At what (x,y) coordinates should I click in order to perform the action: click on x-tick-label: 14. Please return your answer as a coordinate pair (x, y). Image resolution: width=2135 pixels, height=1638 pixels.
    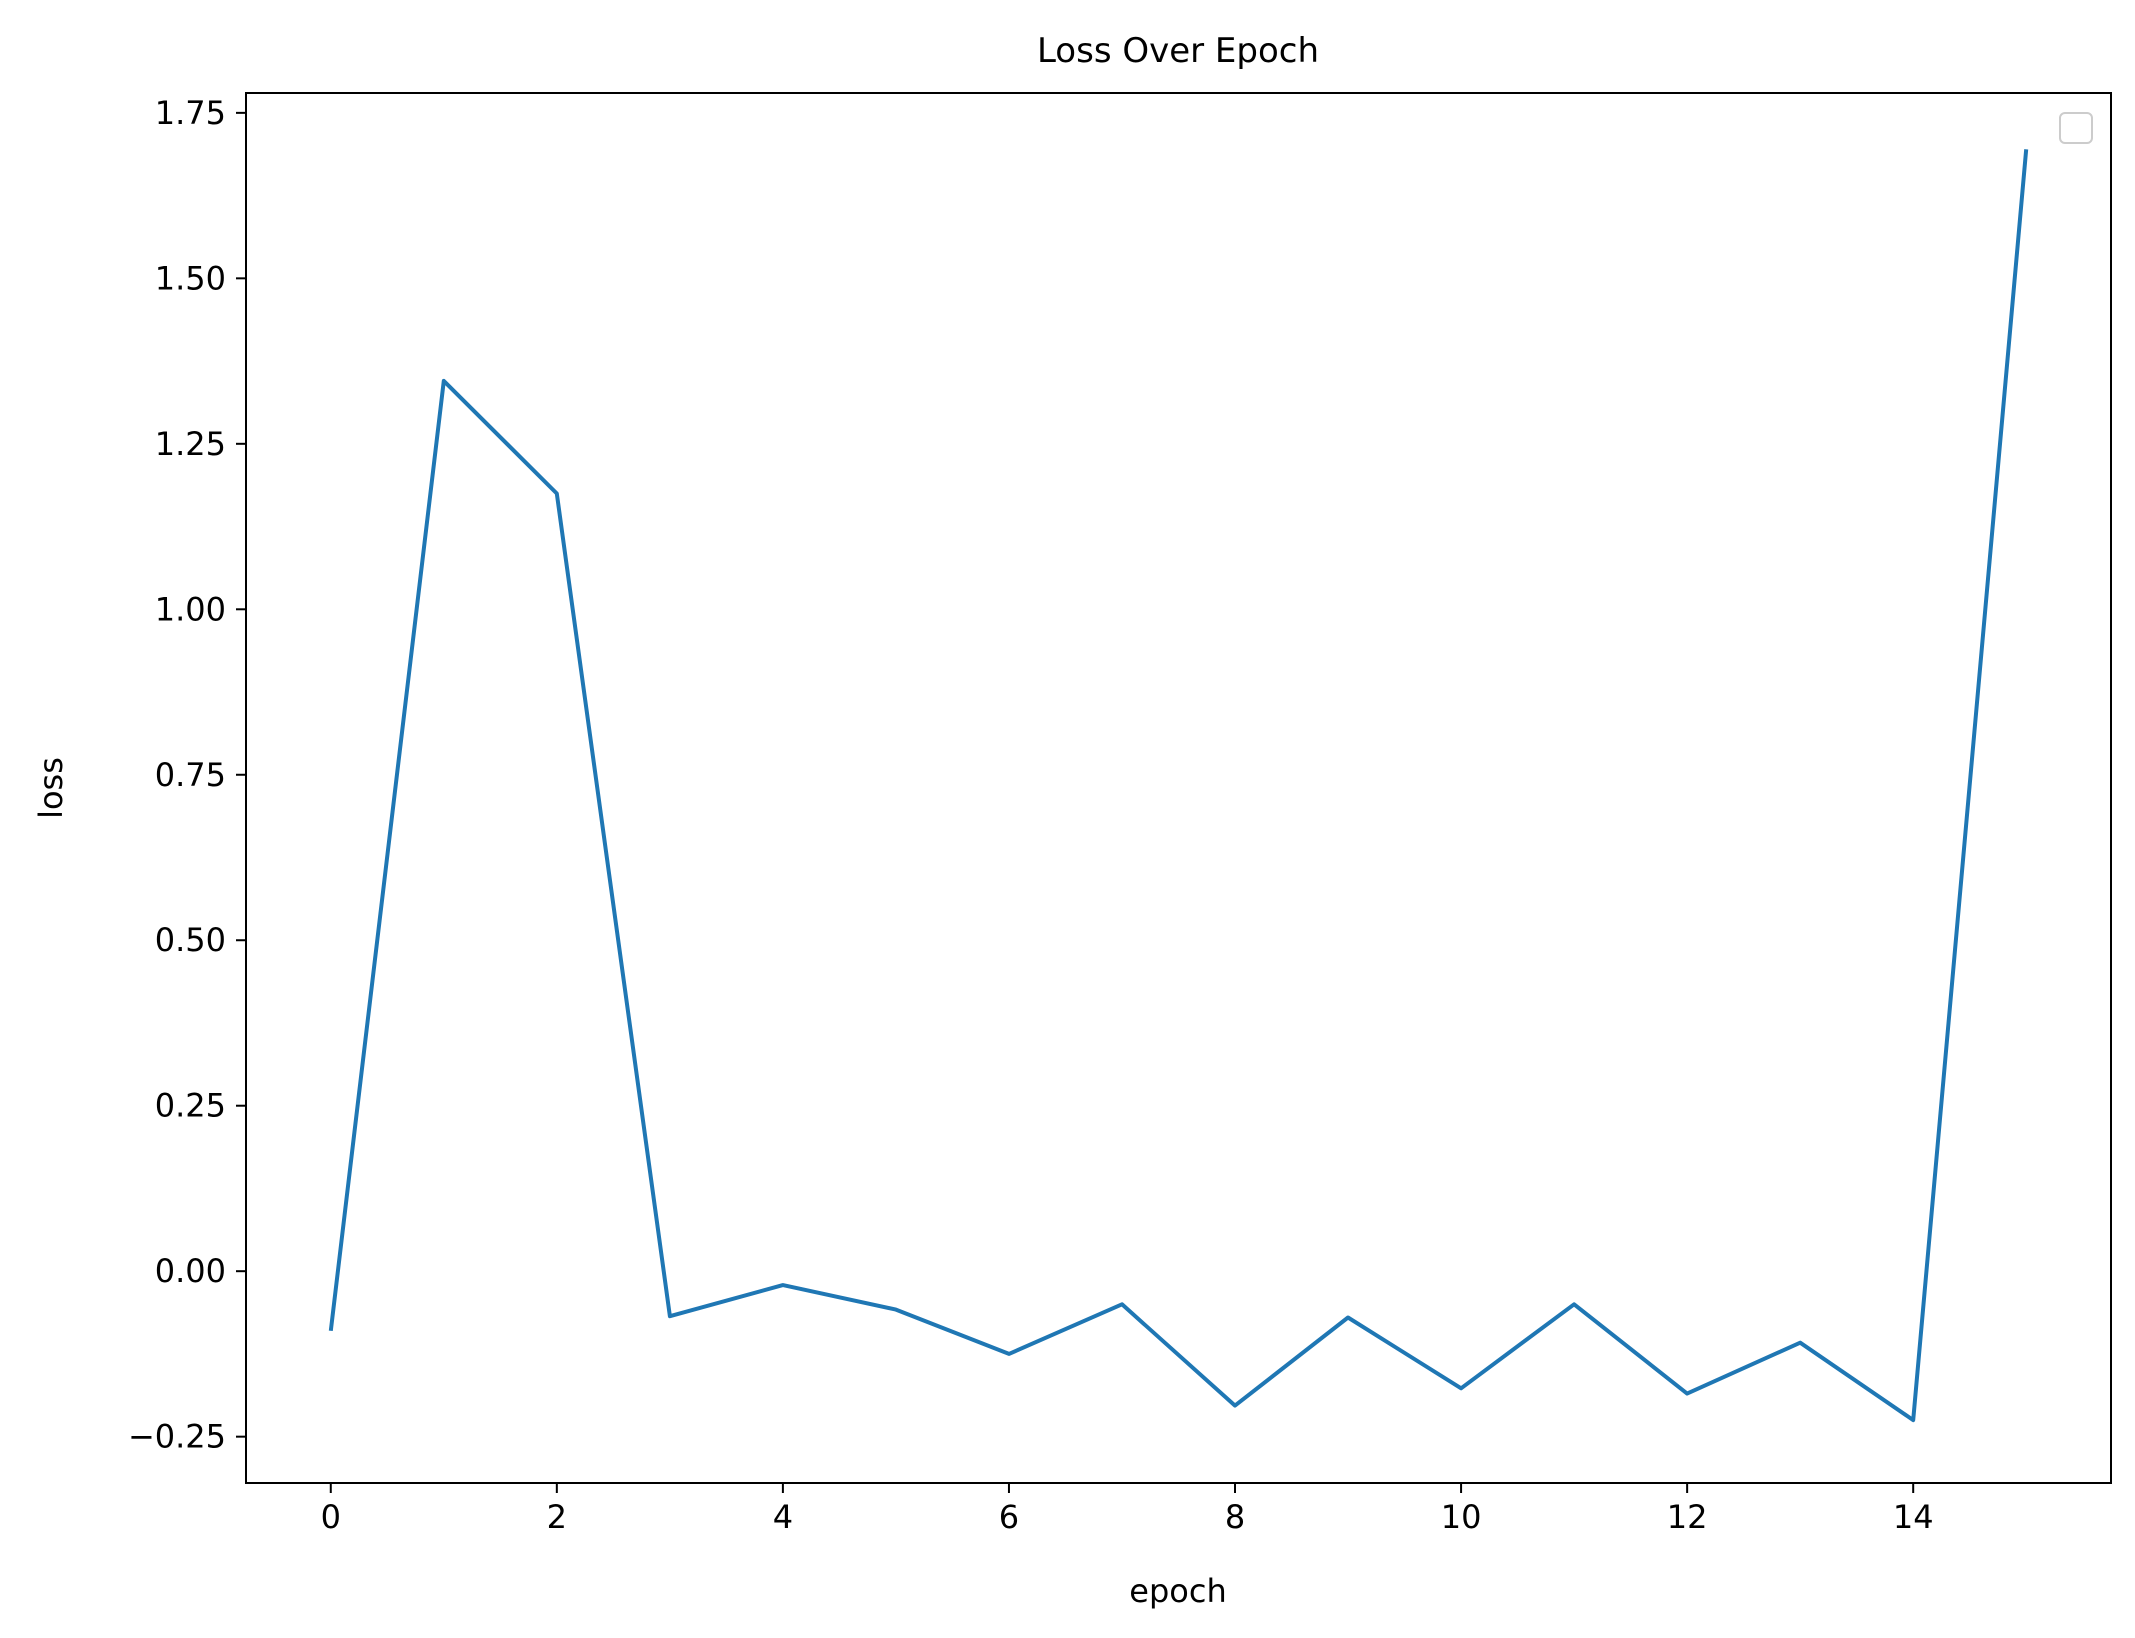
    Looking at the image, I should click on (1913, 1517).